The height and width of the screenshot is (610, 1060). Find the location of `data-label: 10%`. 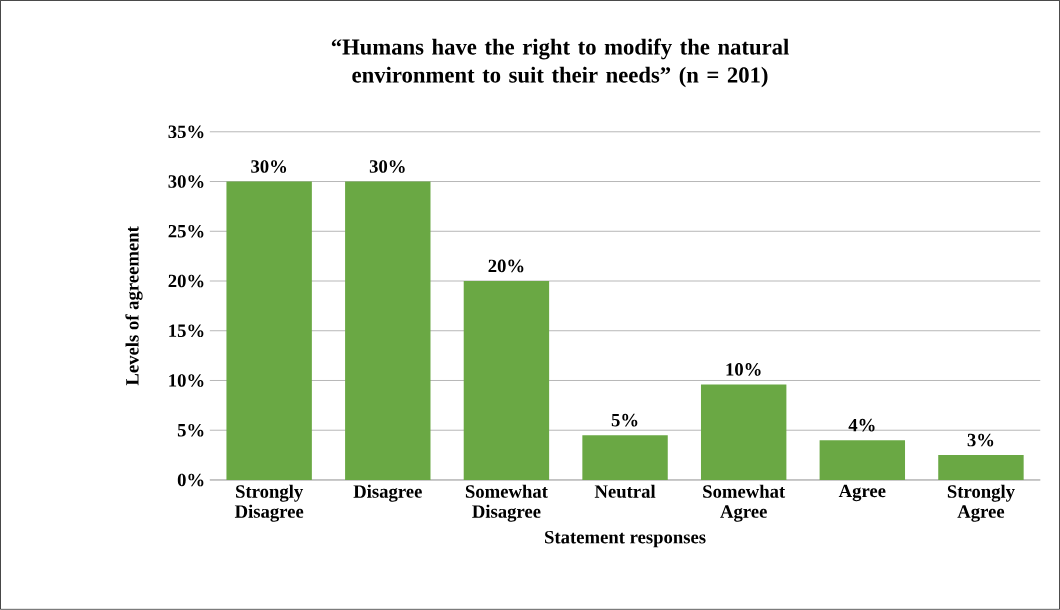

data-label: 10% is located at coordinates (743, 369).